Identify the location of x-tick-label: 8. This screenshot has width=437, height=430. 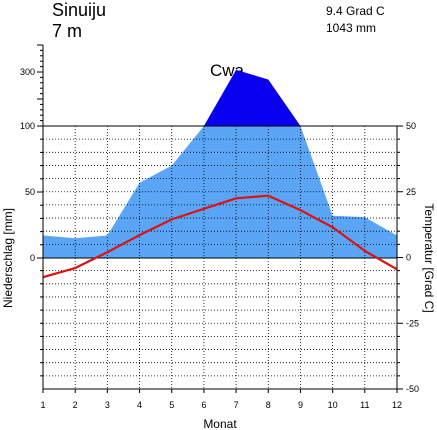
(268, 405).